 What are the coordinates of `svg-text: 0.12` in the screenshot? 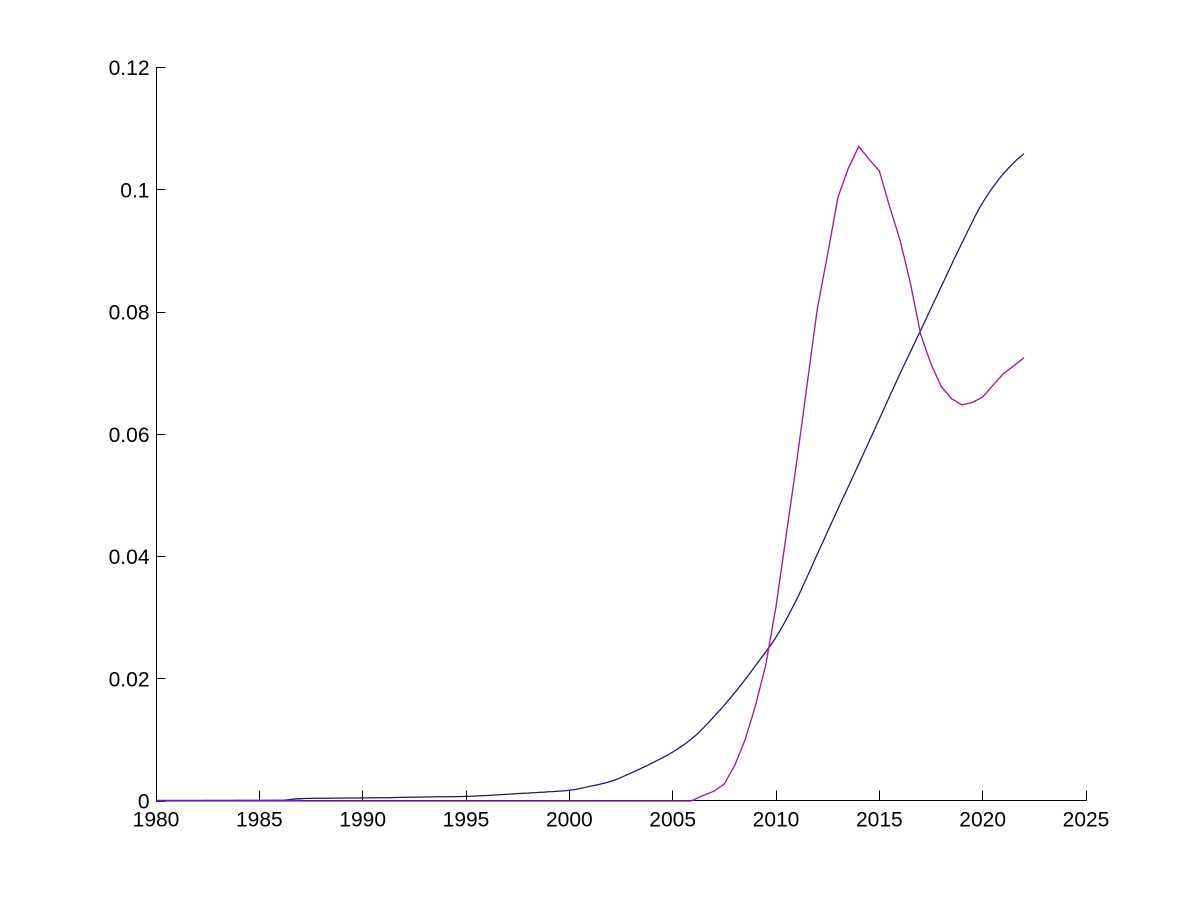 It's located at (129, 68).